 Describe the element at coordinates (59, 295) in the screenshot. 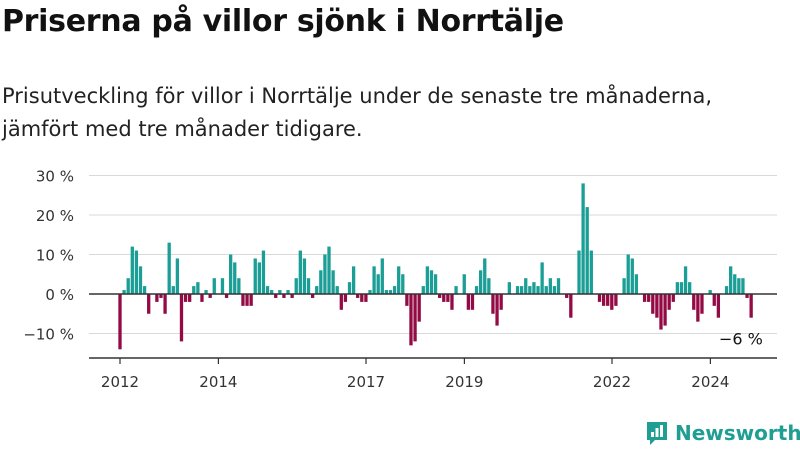

I see `y-tick-label: 0 %` at that location.